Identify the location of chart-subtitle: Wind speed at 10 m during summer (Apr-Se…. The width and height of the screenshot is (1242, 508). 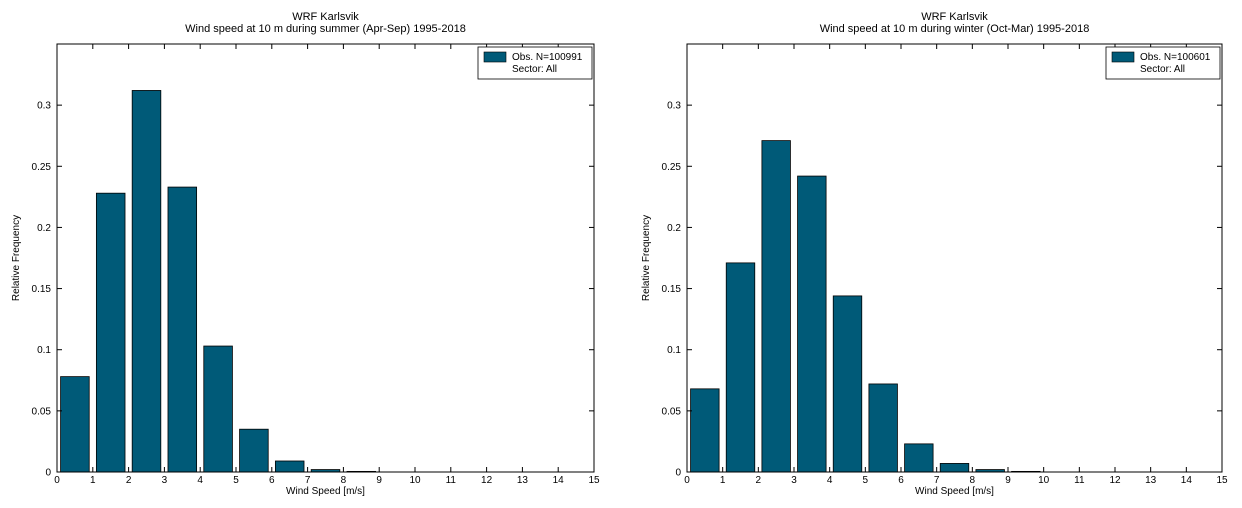
(325, 29).